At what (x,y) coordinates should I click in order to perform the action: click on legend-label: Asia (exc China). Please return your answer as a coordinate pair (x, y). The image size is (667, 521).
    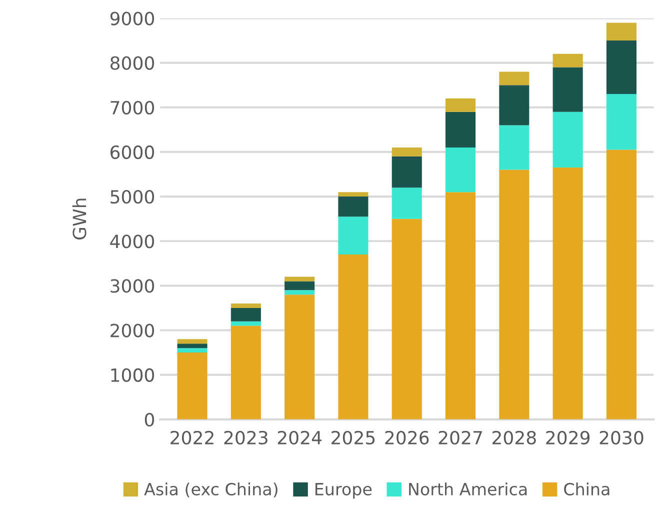
    Looking at the image, I should click on (211, 490).